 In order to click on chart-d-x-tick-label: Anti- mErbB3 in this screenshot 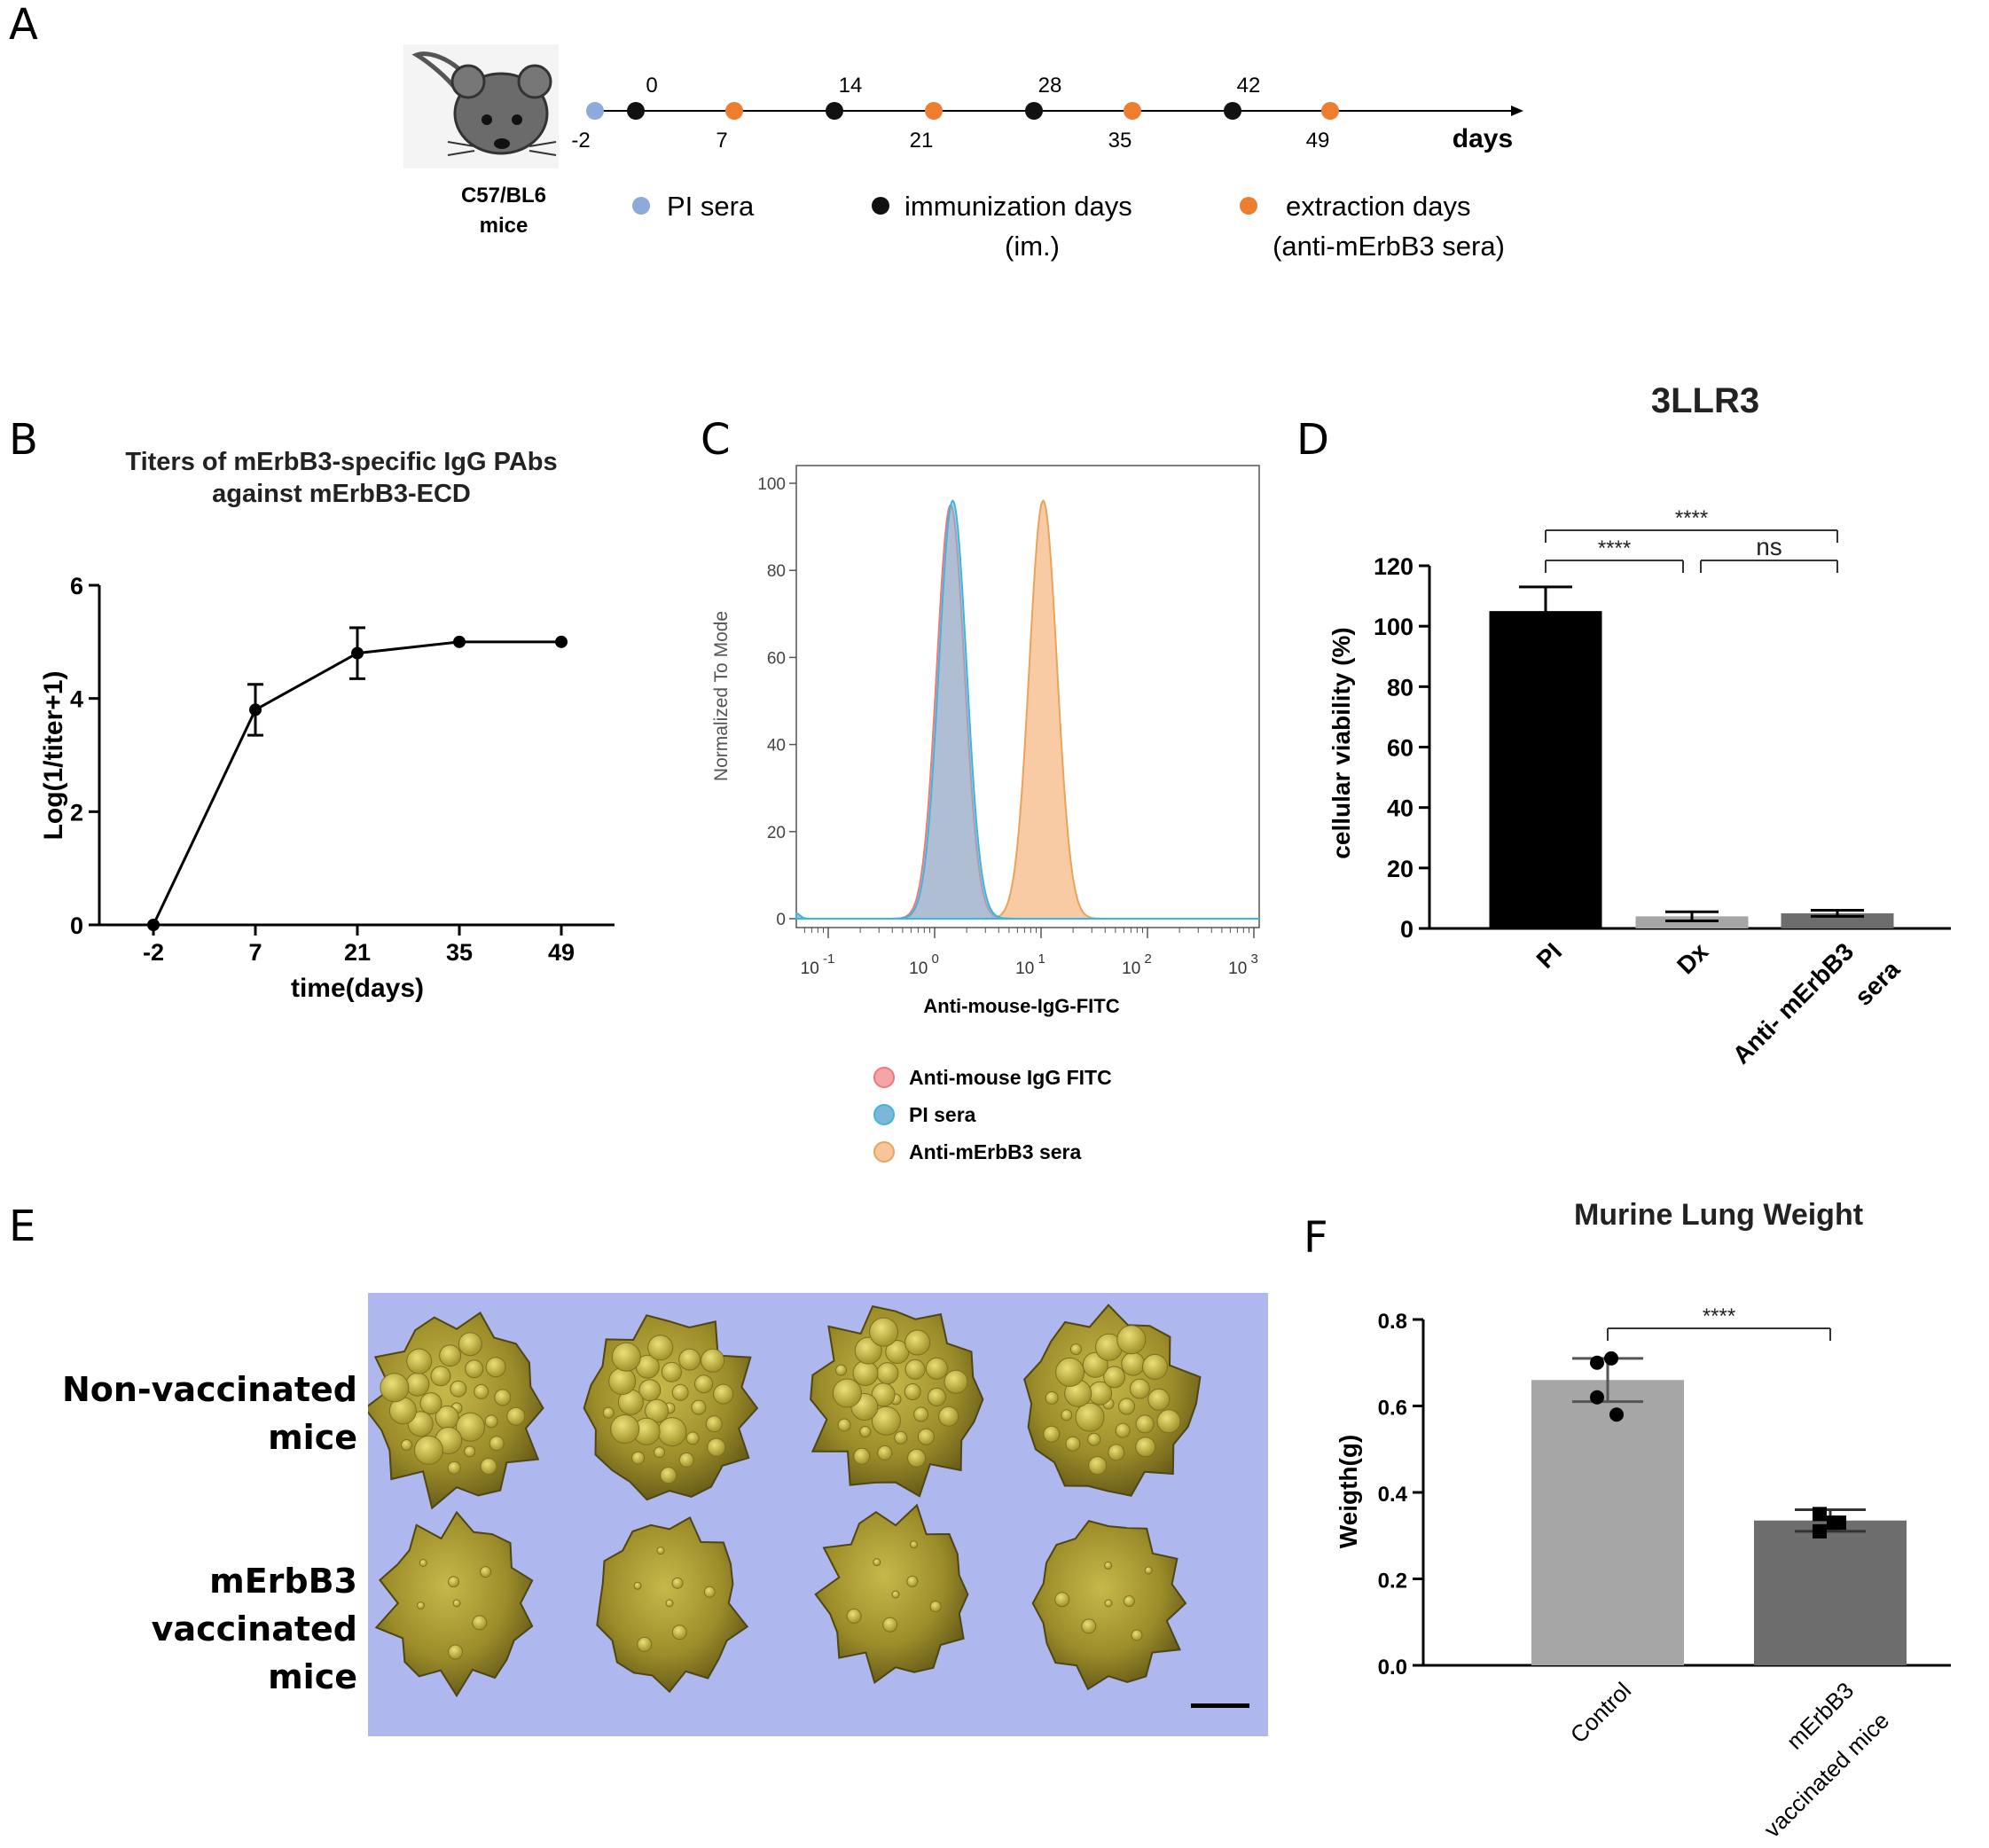, I will do `click(1793, 1003)`.